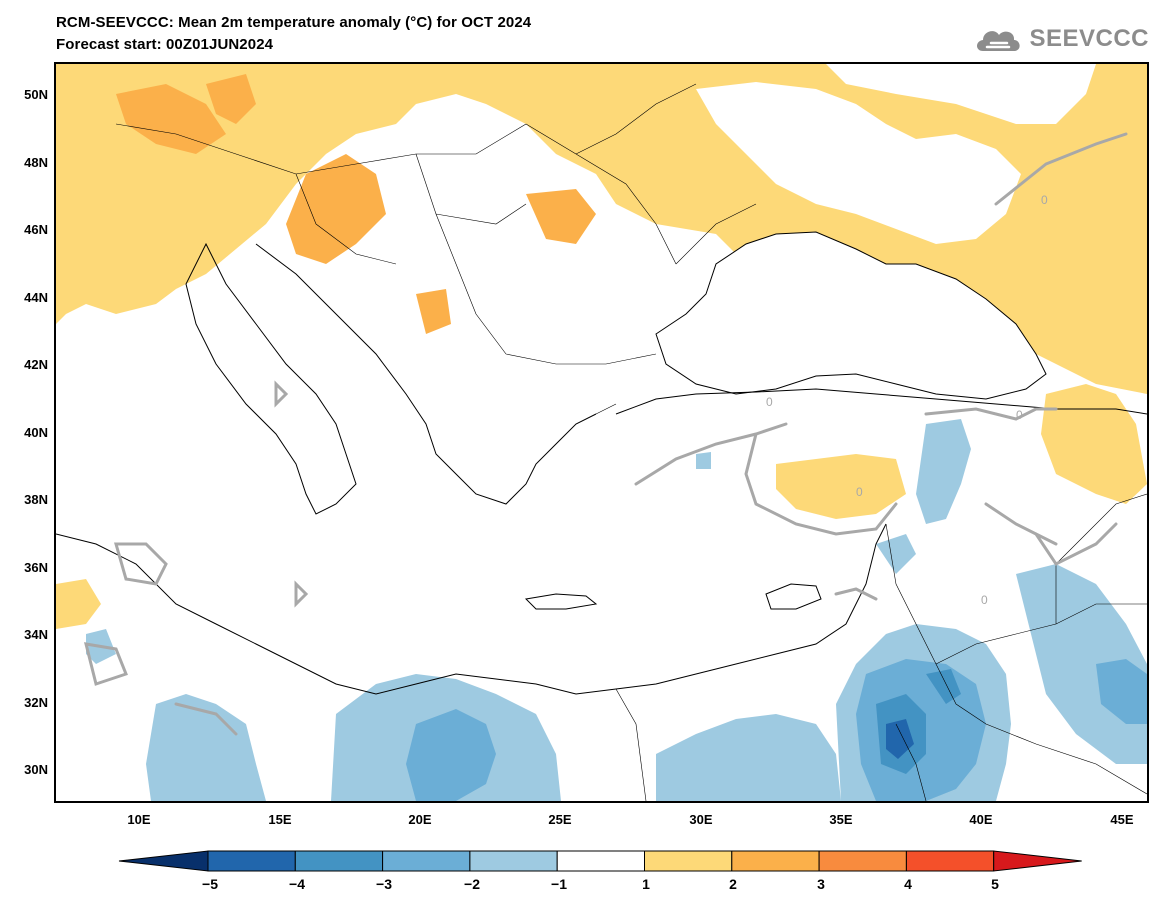 This screenshot has width=1165, height=907. What do you see at coordinates (559, 884) in the screenshot?
I see `colorbar-label: −1` at bounding box center [559, 884].